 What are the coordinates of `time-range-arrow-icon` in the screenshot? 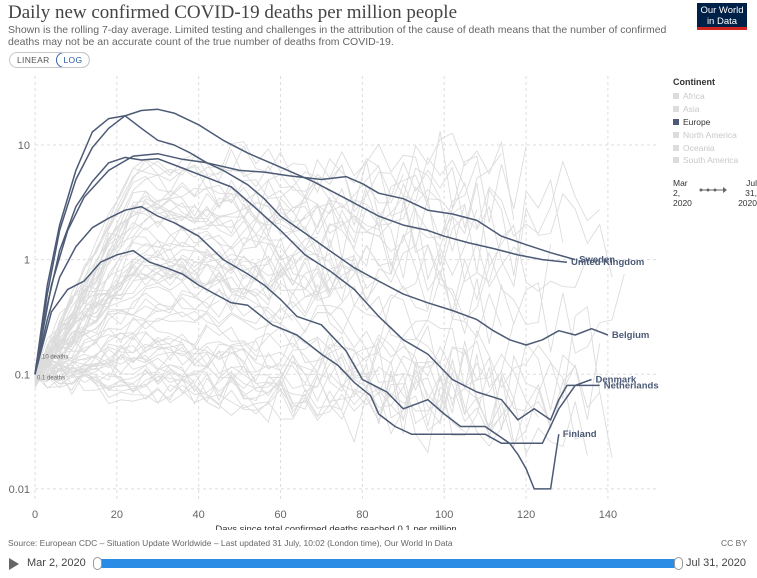 It's located at (713, 190).